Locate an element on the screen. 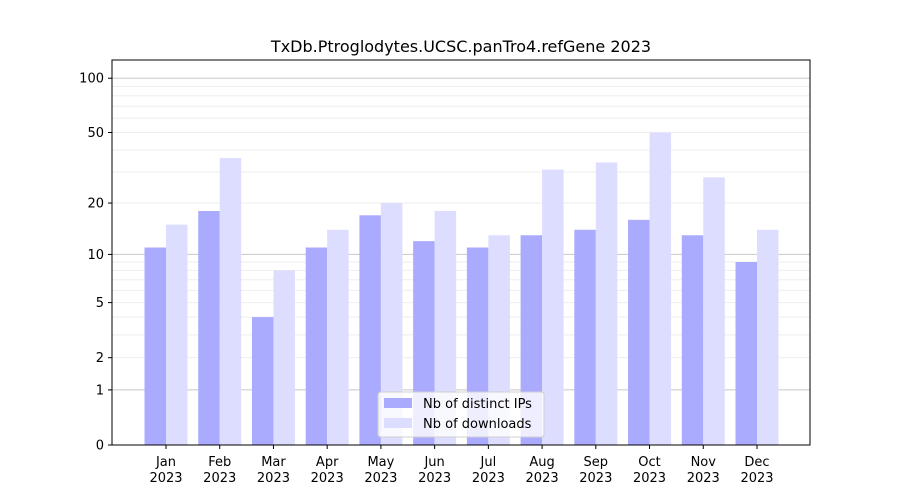 Image resolution: width=900 pixels, height=500 pixels. x-tick-label: Feb is located at coordinates (219, 462).